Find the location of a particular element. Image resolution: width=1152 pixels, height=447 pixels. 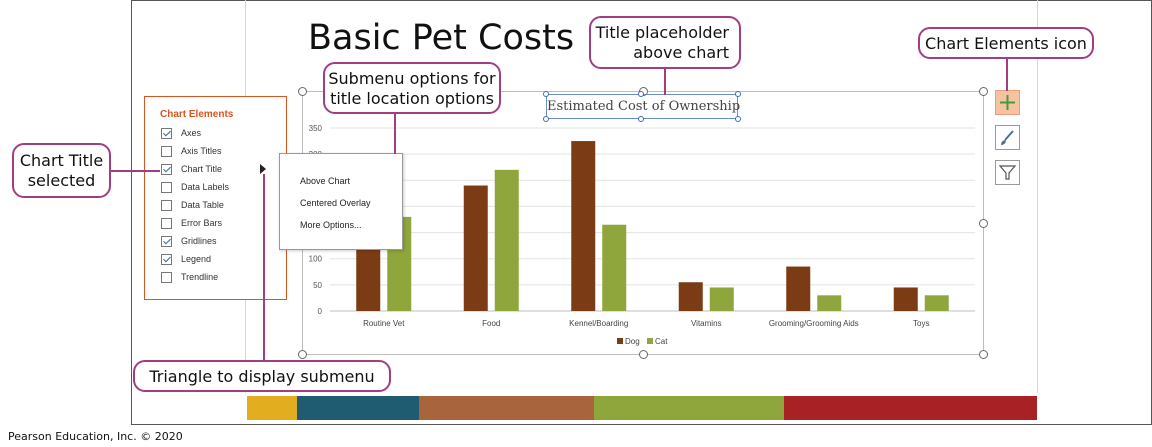

paintbrush-icon is located at coordinates (1007, 137).